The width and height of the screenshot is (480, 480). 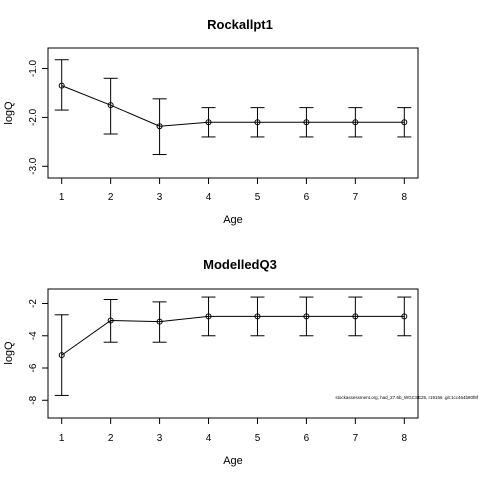 What do you see at coordinates (240, 264) in the screenshot?
I see `chart-title: ModelledQ3` at bounding box center [240, 264].